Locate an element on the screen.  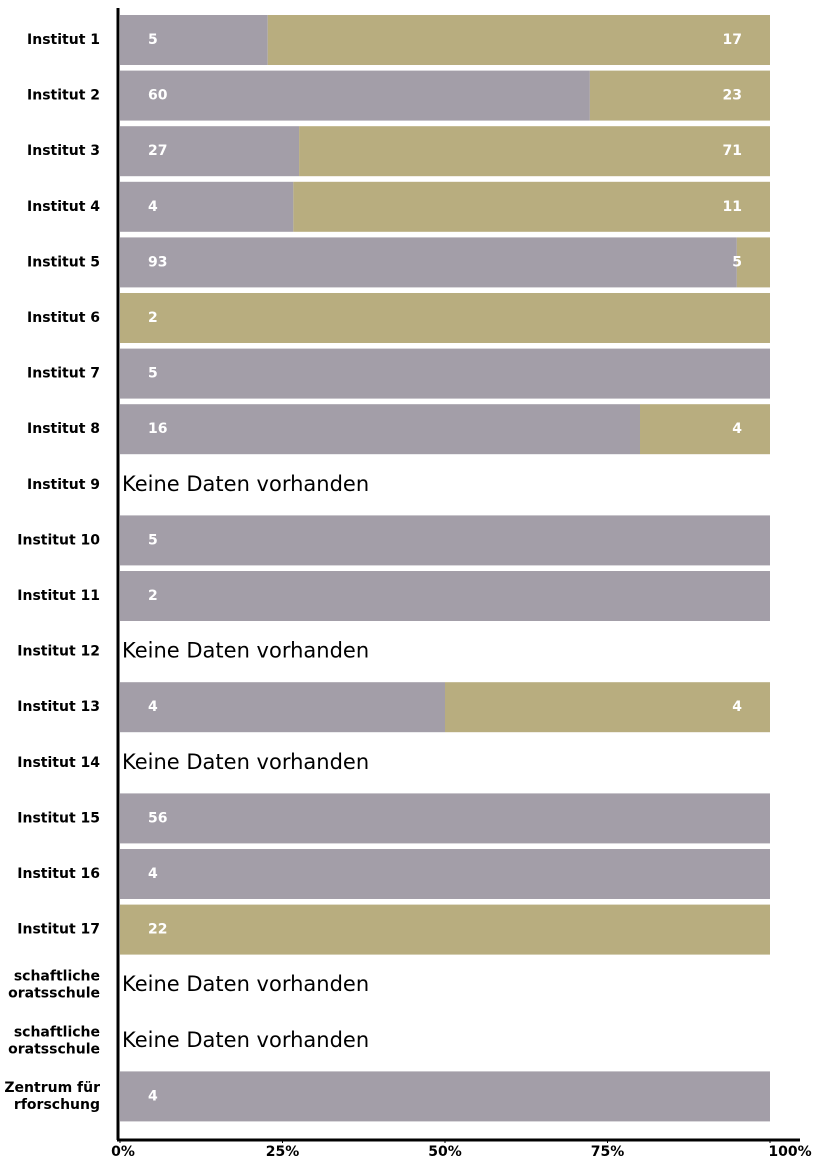
category-label: Institut 6 is located at coordinates (63, 318).